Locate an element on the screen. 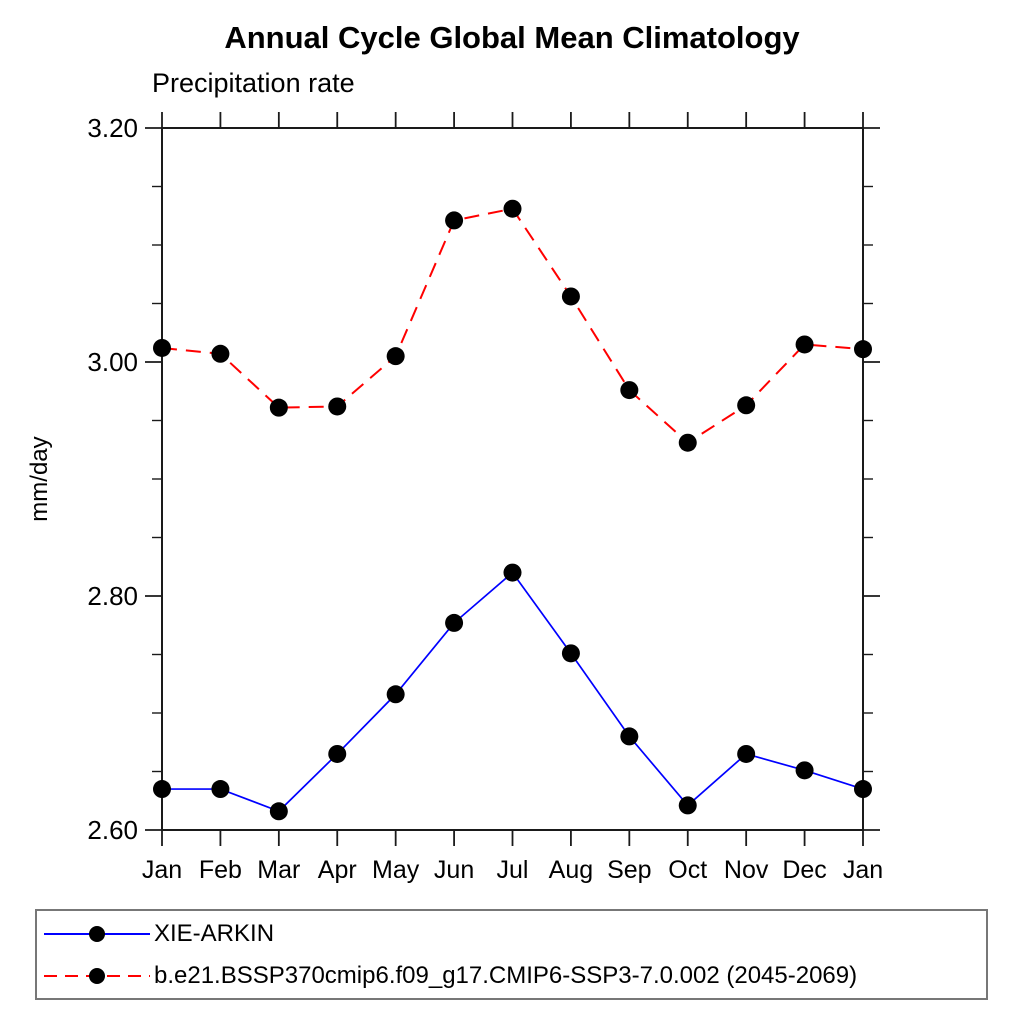 Image resolution: width=1024 pixels, height=1024 pixels. legend-label: XIE-ARKIN is located at coordinates (214, 933).